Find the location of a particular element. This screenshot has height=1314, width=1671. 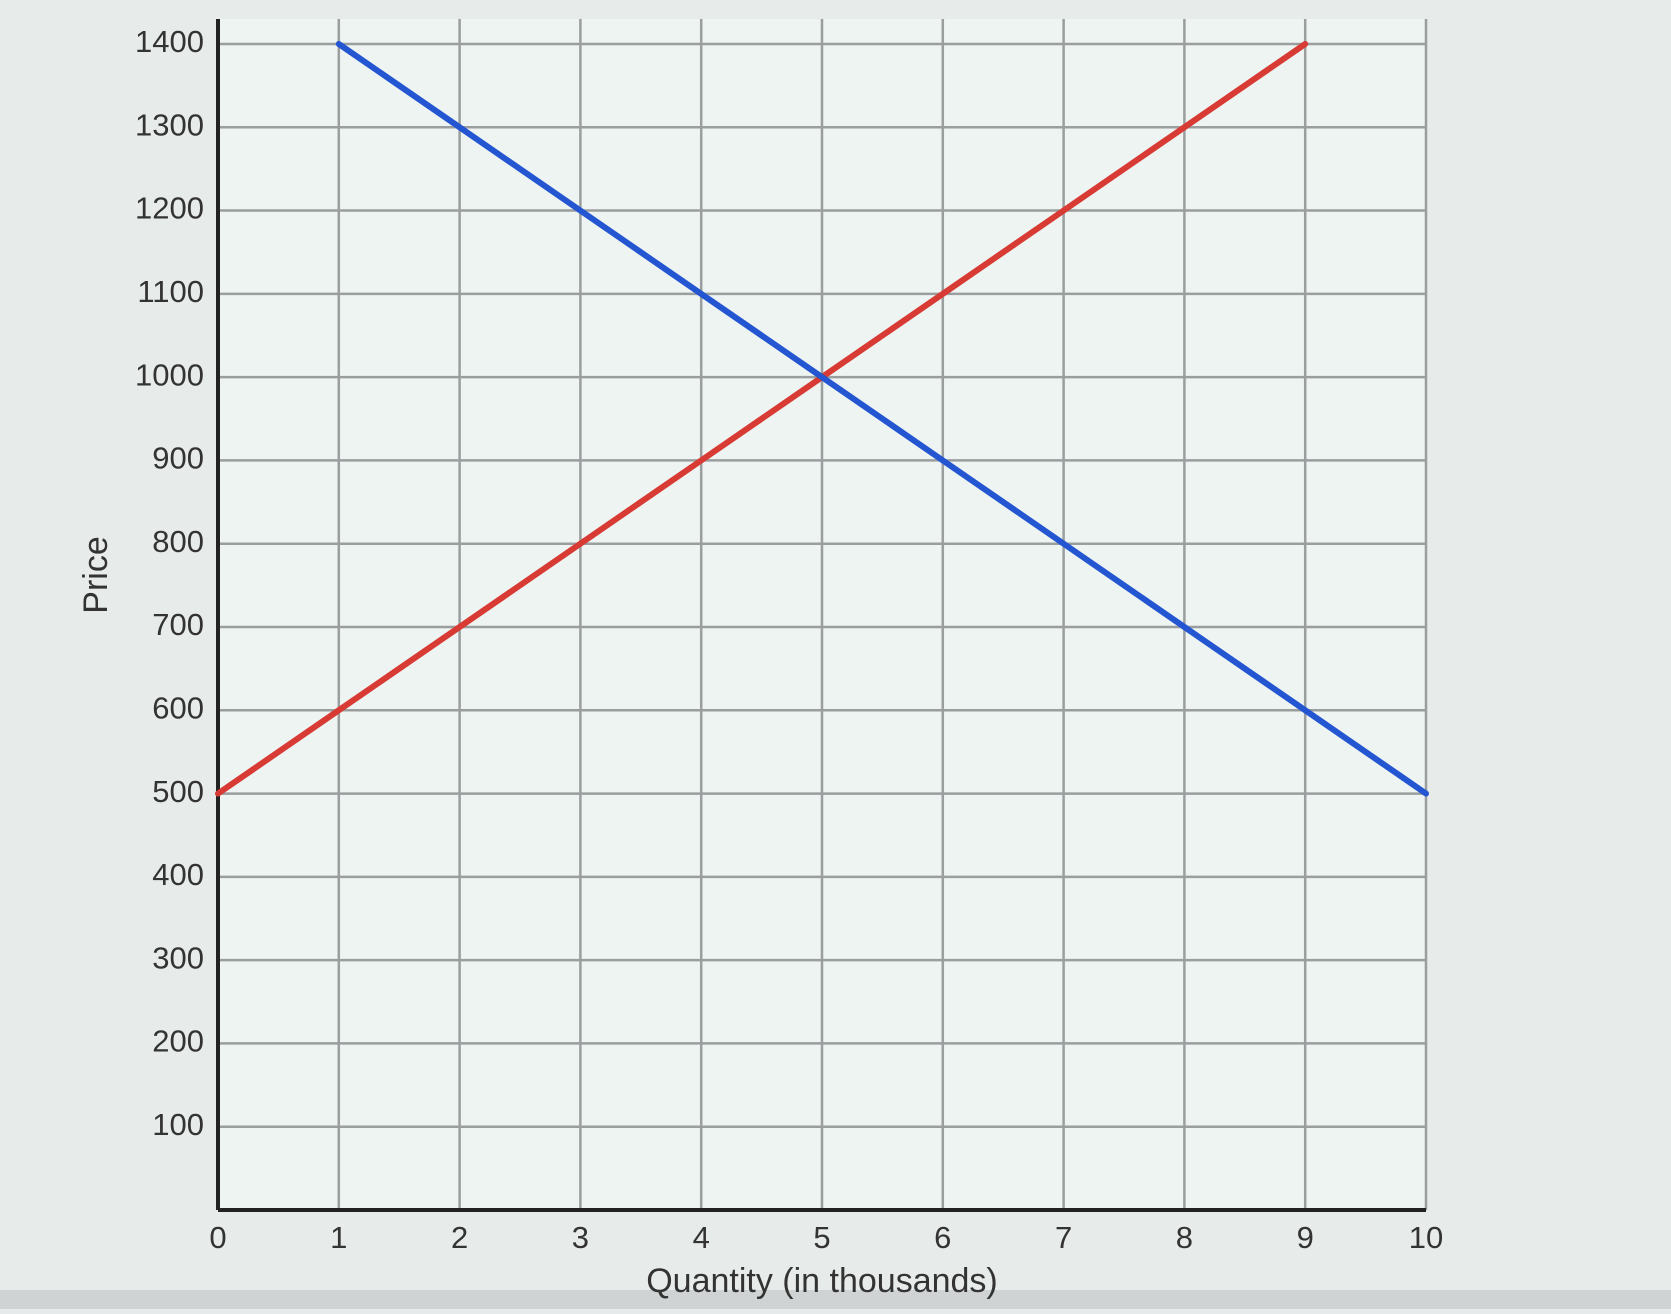

x-tick-label: 8 is located at coordinates (1184, 1237).